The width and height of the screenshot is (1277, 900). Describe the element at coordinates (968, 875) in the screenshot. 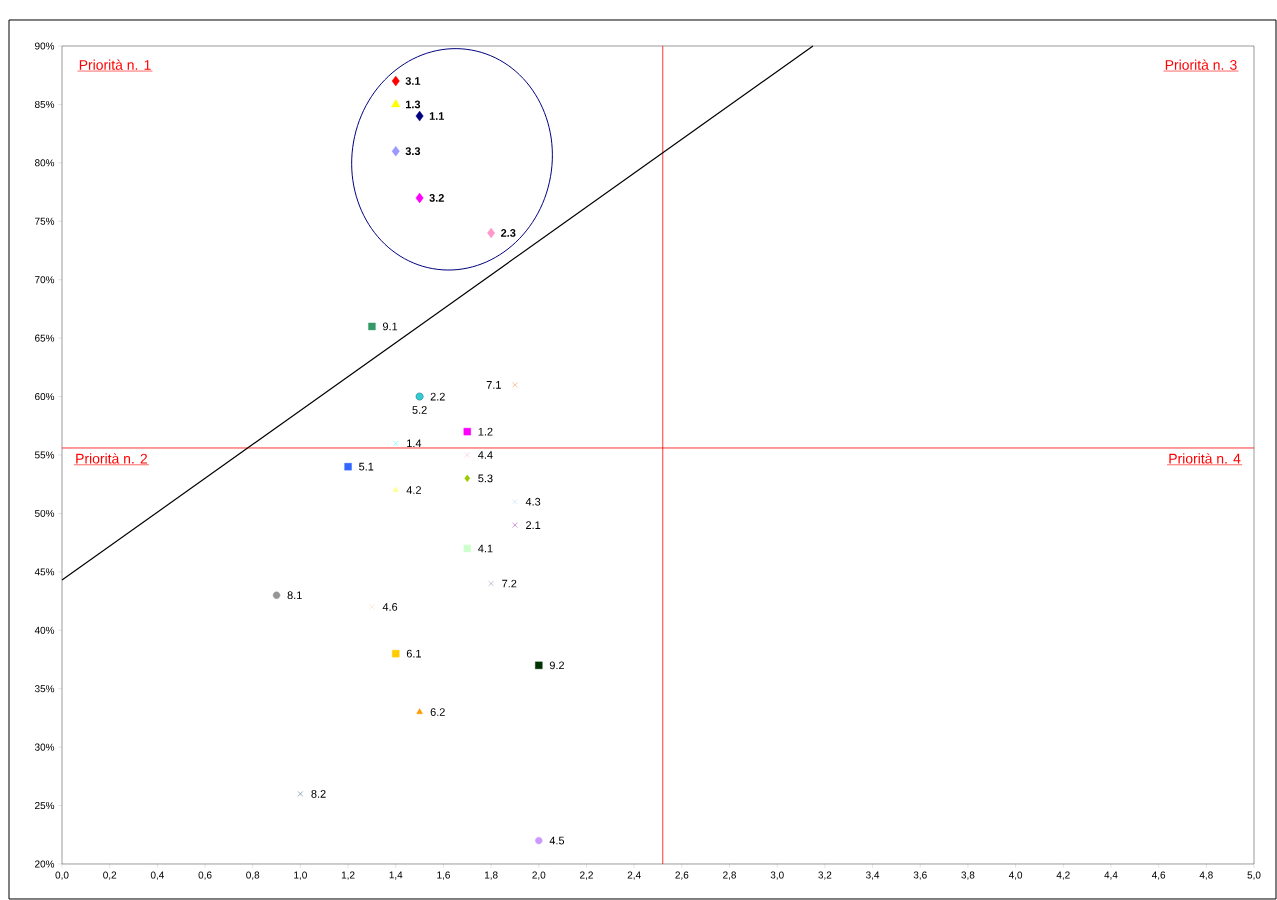

I see `x-tick-label: 3,8` at that location.